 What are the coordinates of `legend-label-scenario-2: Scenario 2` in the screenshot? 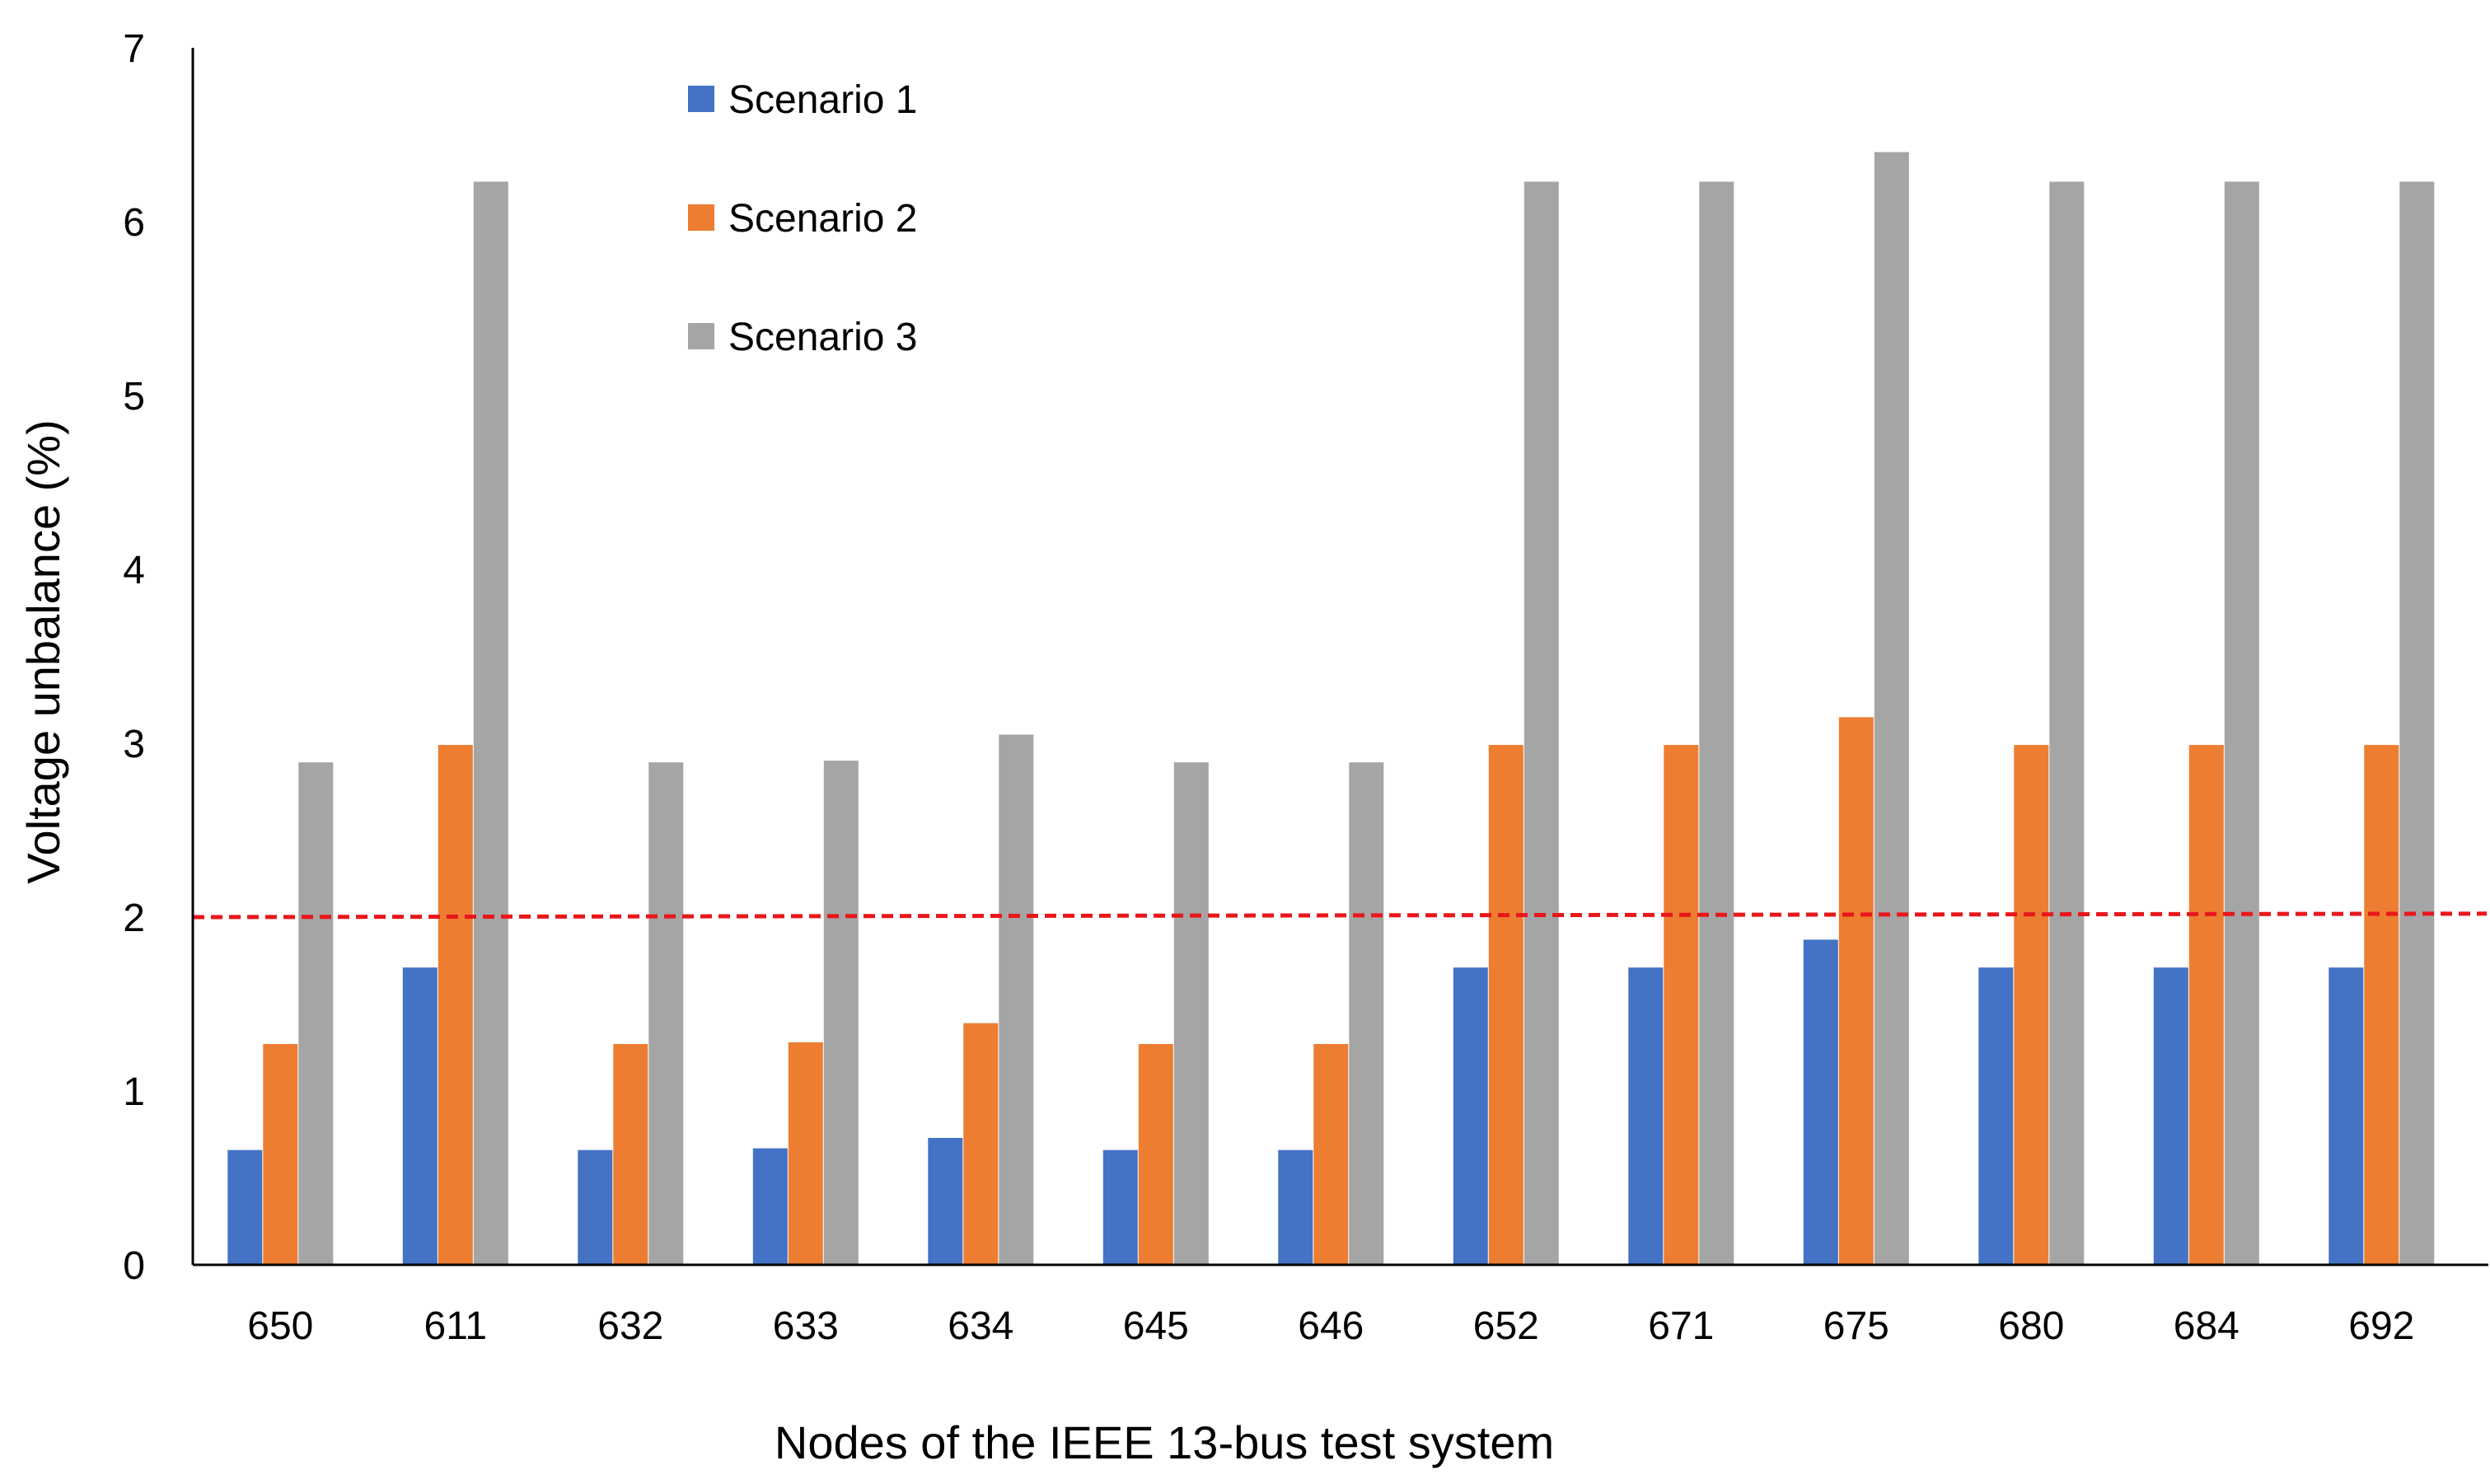 It's located at (822, 219).